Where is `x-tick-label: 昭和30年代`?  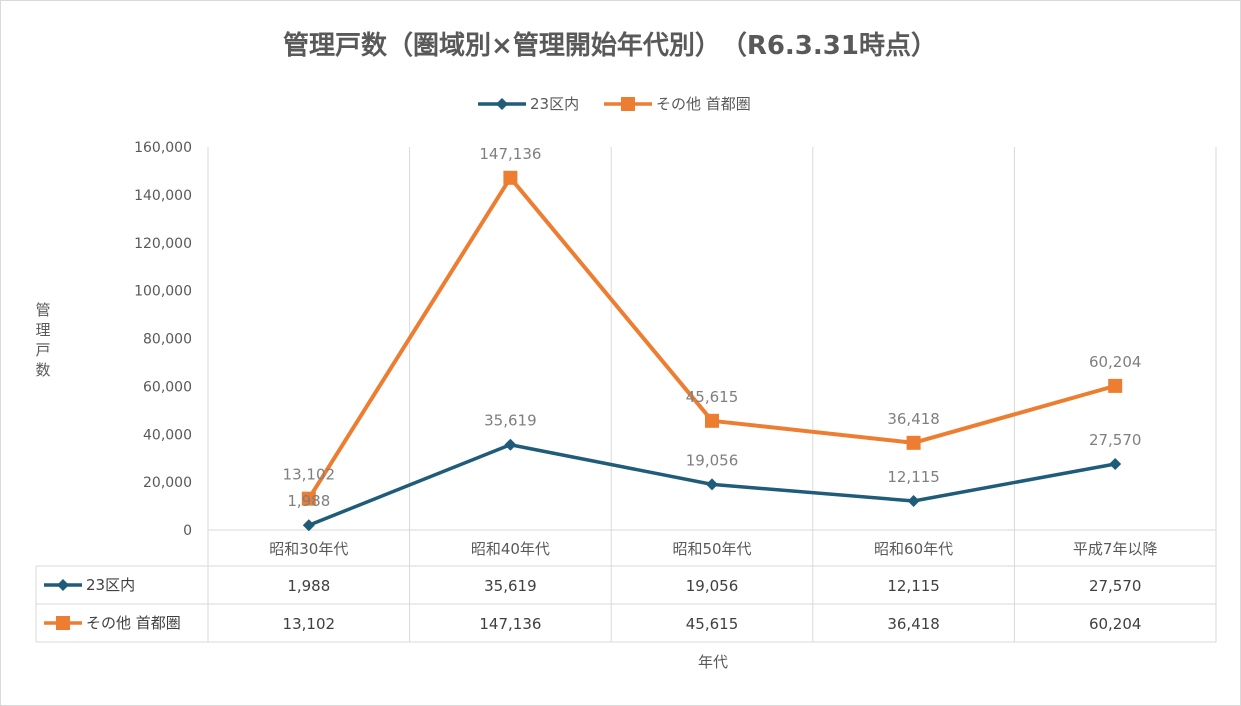 x-tick-label: 昭和30年代 is located at coordinates (308, 549).